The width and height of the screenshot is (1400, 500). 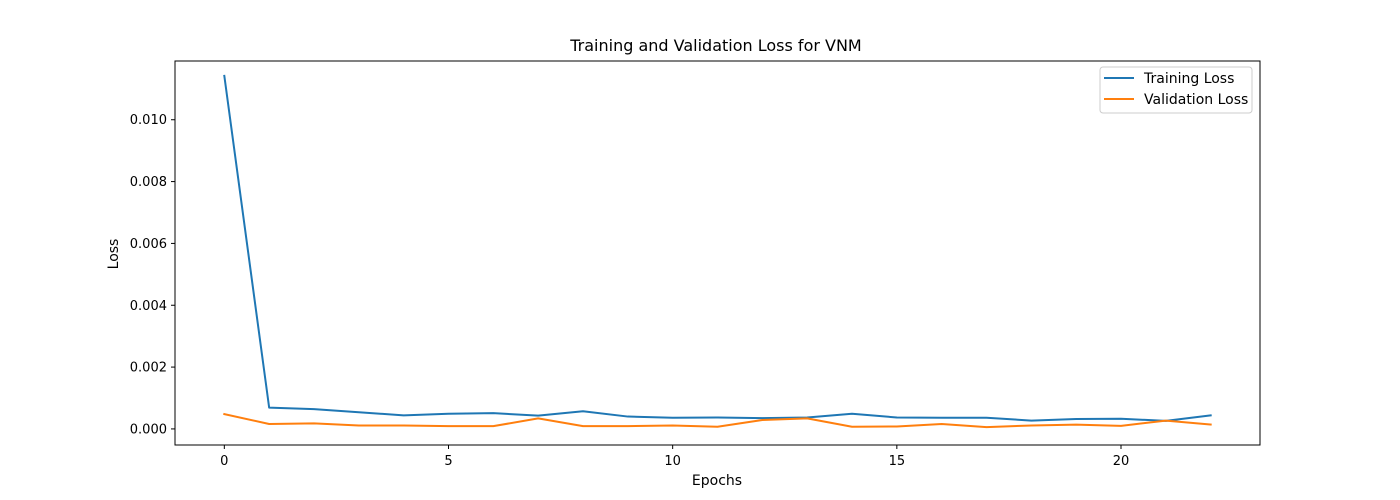 I want to click on x-tick-label: 0, so click(x=224, y=461).